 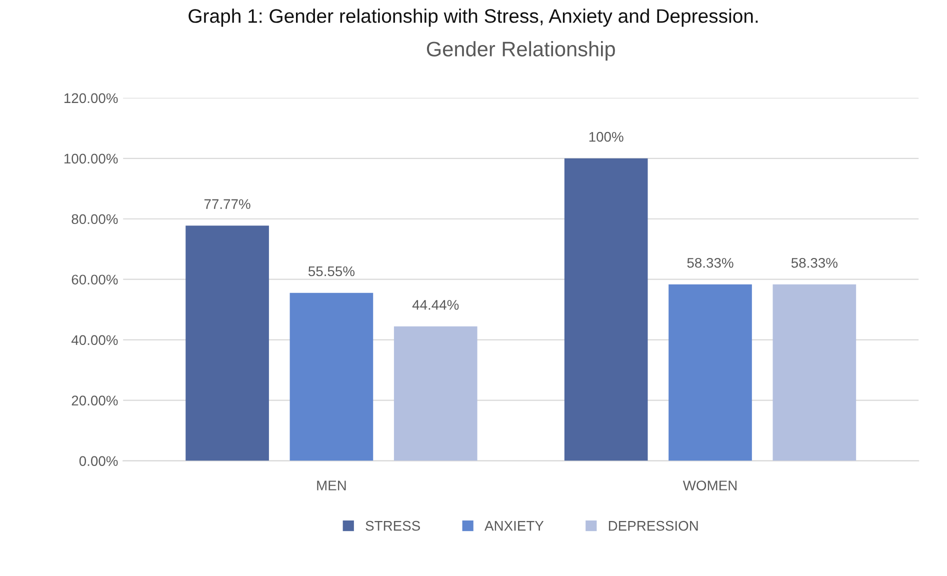 What do you see at coordinates (95, 219) in the screenshot?
I see `y-tick-label: 80.00%` at bounding box center [95, 219].